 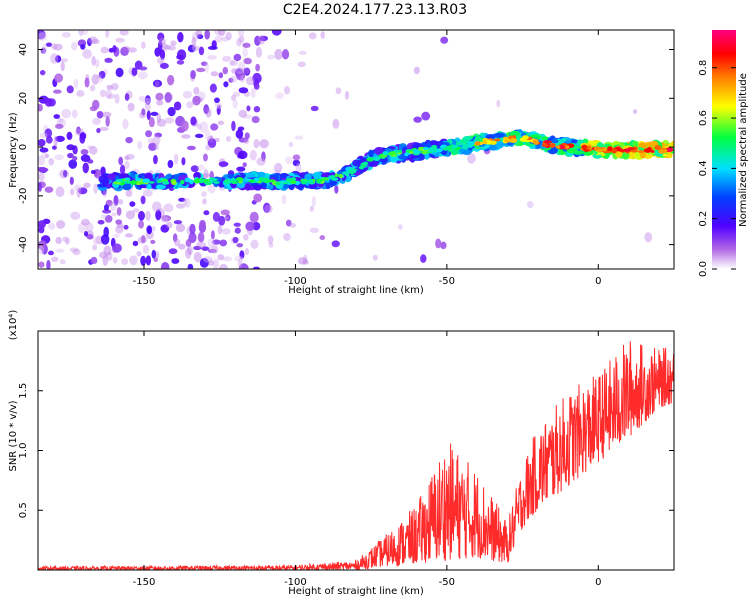 What do you see at coordinates (356, 290) in the screenshot?
I see `spectrogram-x-label: Height of straight line (km)` at bounding box center [356, 290].